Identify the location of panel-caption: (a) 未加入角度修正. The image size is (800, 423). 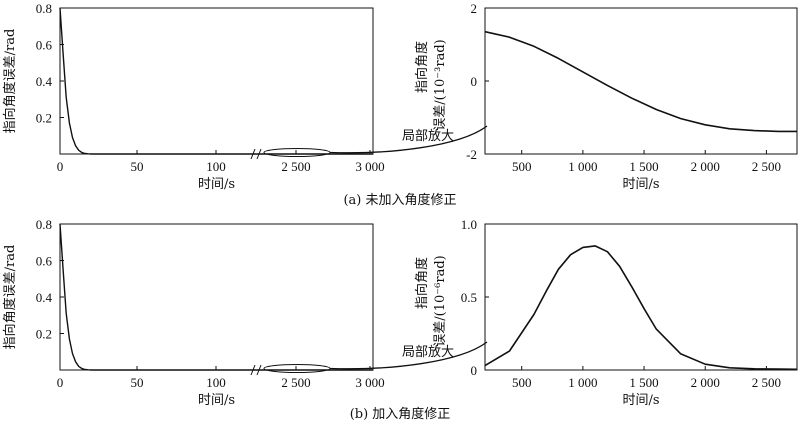
(399, 200).